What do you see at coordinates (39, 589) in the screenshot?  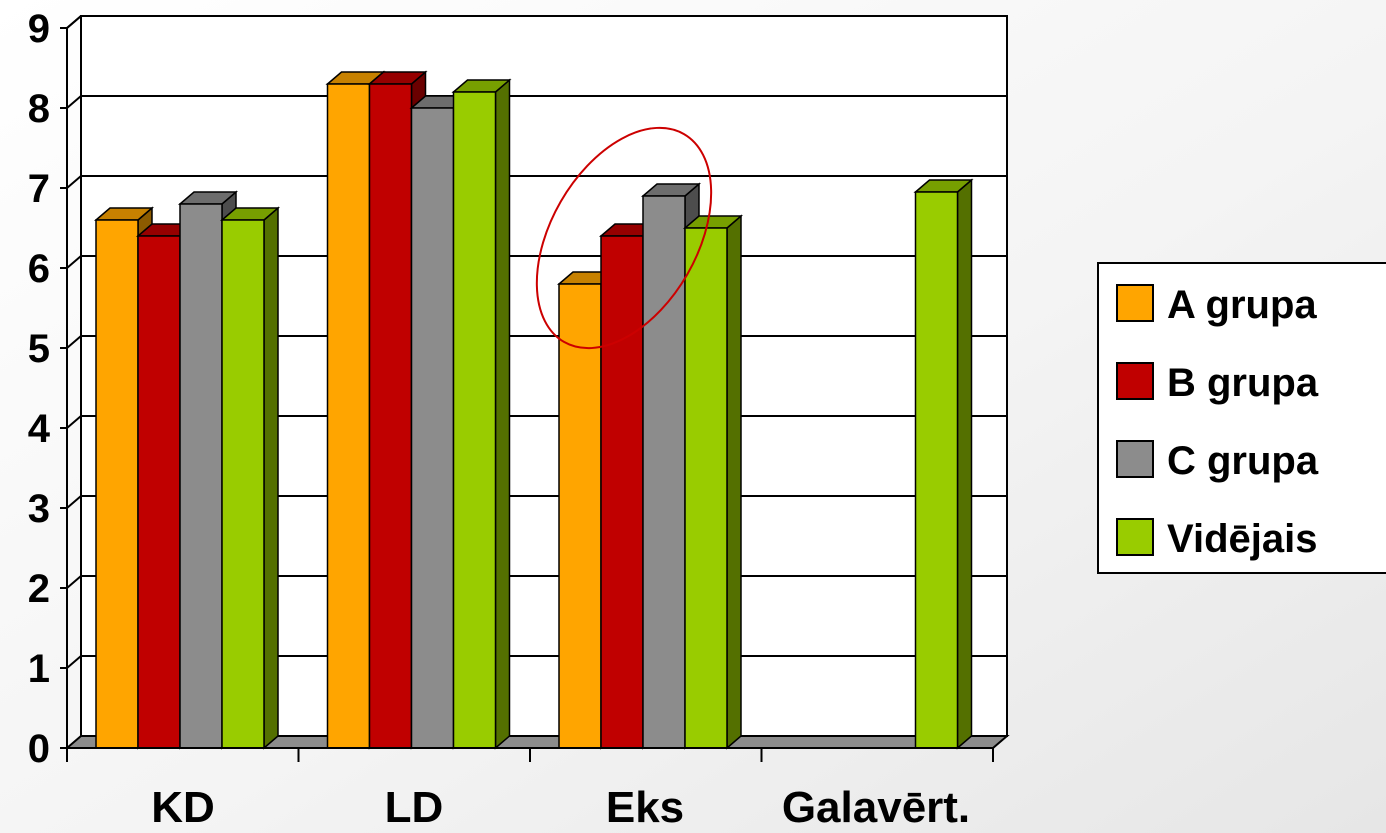 I see `y-tick-label: 2` at bounding box center [39, 589].